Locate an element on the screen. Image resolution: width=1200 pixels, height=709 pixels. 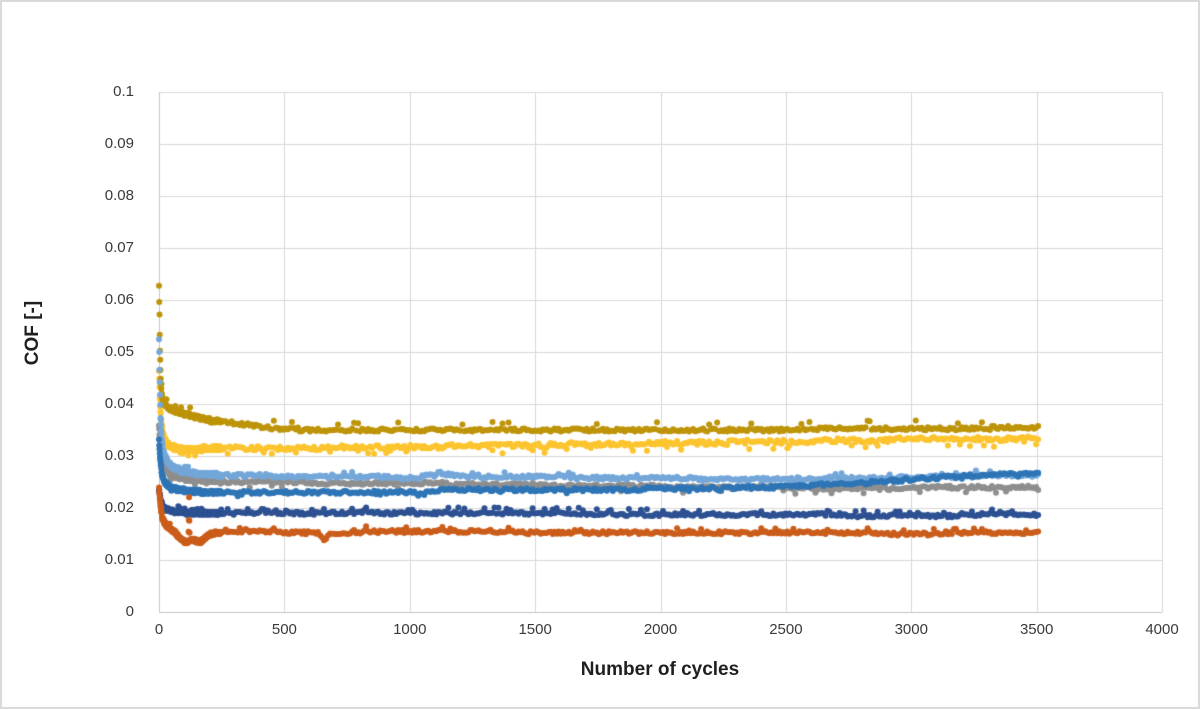
x-tick-label: 1500 is located at coordinates (535, 629).